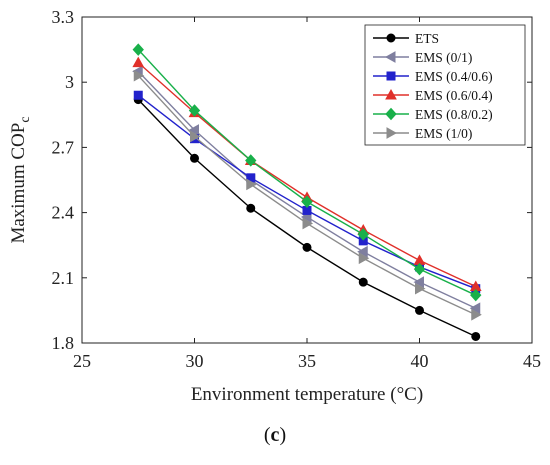  I want to click on x-tick-label: 25, so click(82, 361).